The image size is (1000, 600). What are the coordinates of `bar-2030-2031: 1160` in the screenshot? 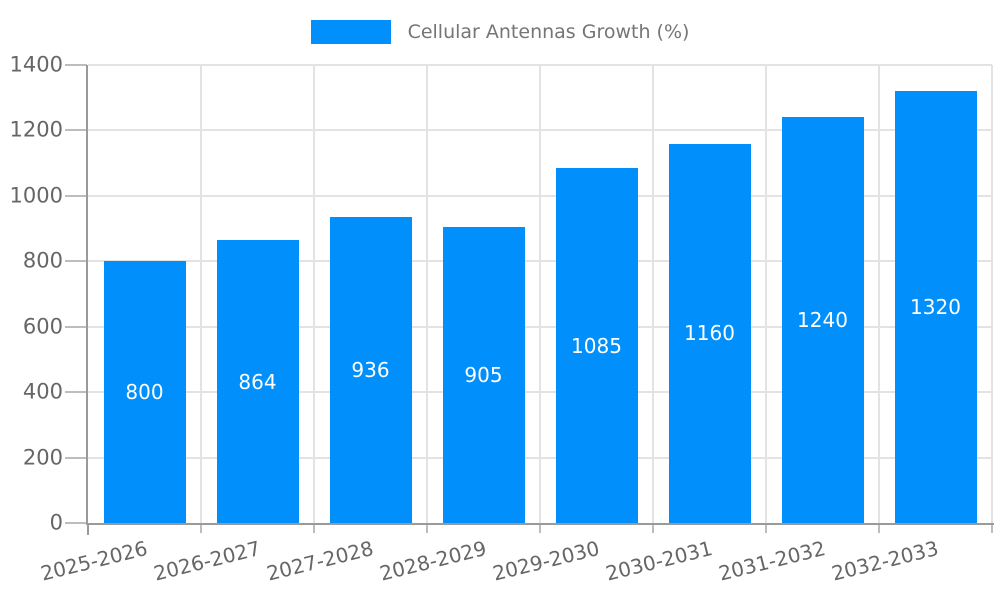 It's located at (709, 333).